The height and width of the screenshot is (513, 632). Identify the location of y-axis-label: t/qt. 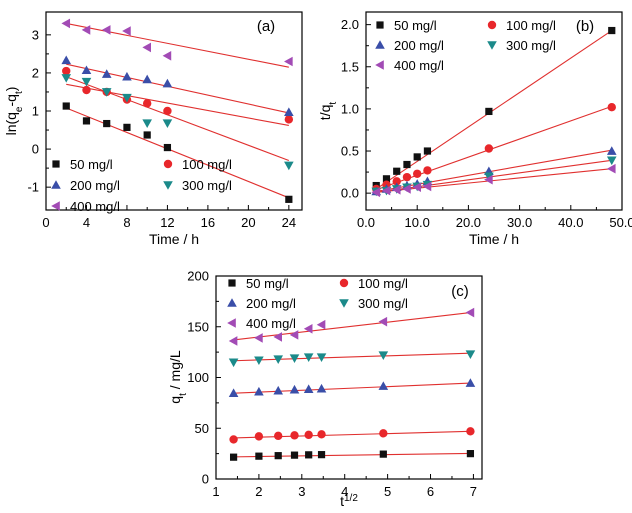
(328, 111).